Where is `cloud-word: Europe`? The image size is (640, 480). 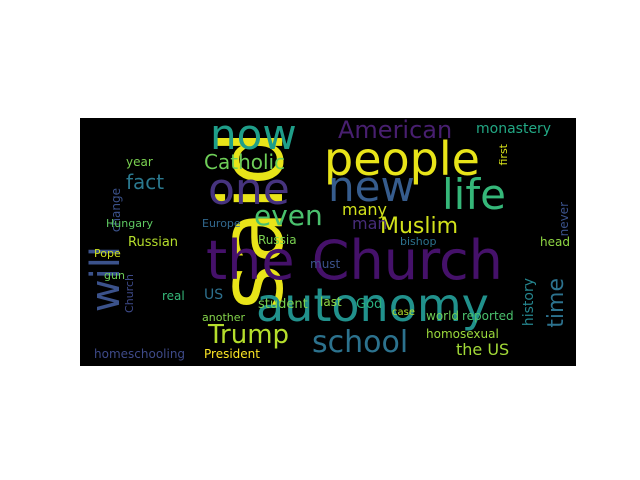 cloud-word: Europe is located at coordinates (221, 223).